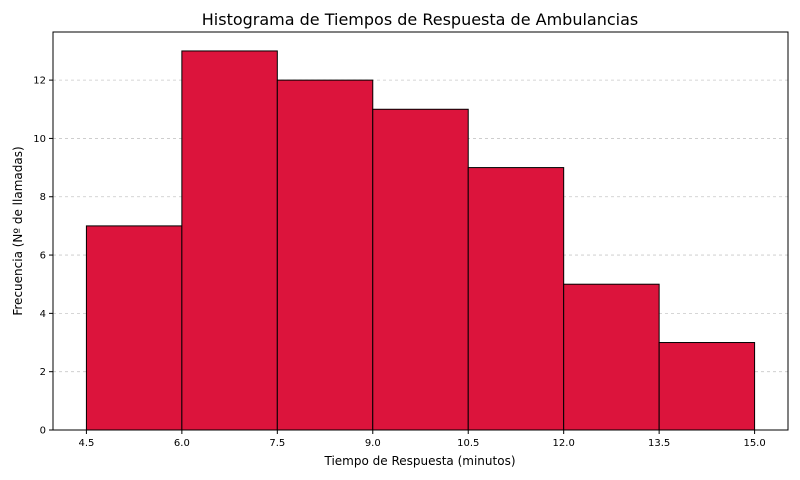 The image size is (800, 480). What do you see at coordinates (419, 461) in the screenshot?
I see `x-axis-label: Tiempo de Respuesta (minutos)` at bounding box center [419, 461].